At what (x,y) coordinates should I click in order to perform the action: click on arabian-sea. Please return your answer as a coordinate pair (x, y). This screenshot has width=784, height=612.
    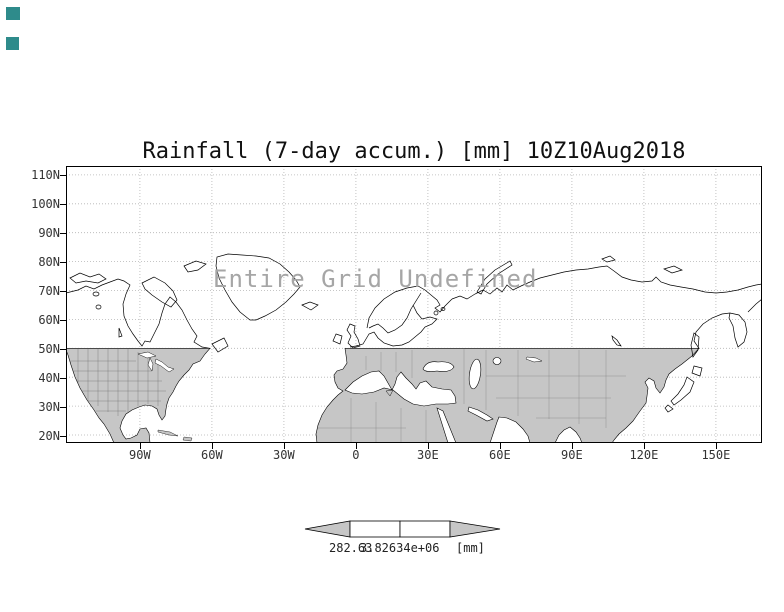
    Looking at the image, I should click on (510, 429).